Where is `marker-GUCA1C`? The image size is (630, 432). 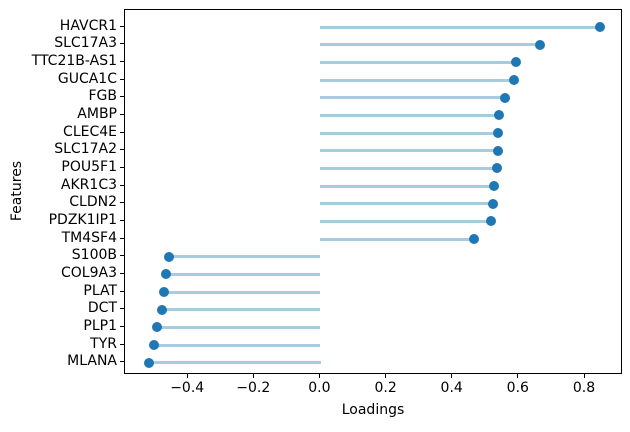 marker-GUCA1C is located at coordinates (513, 80).